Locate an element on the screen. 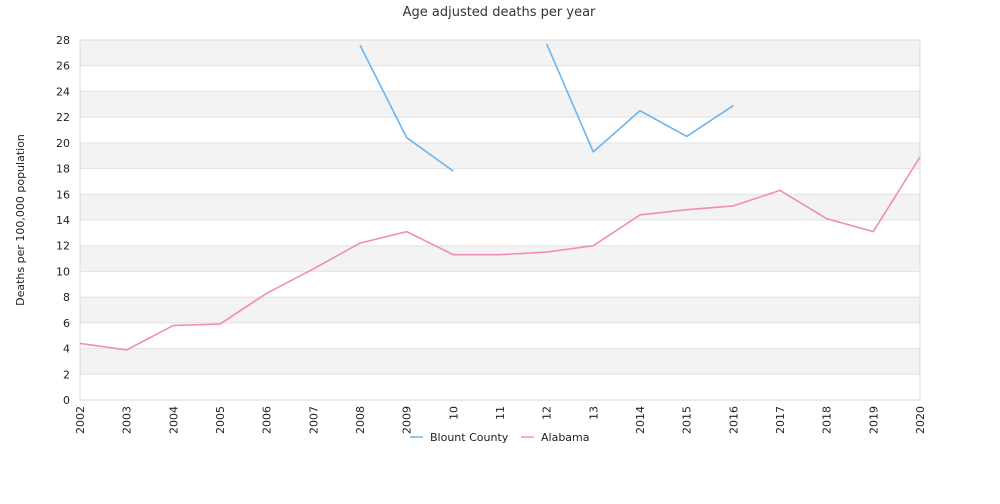 The width and height of the screenshot is (1000, 504). x-tick-label: 2005 is located at coordinates (220, 420).